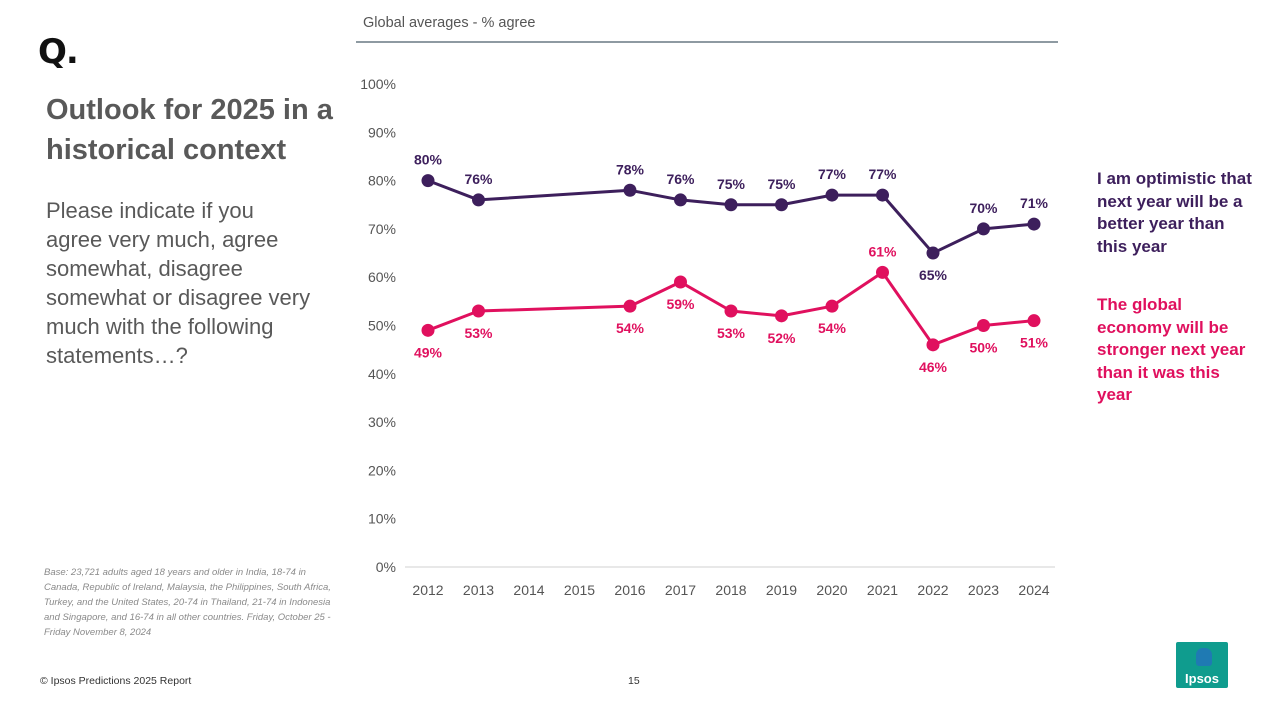  What do you see at coordinates (378, 84) in the screenshot?
I see `y-tick-label: 100%` at bounding box center [378, 84].